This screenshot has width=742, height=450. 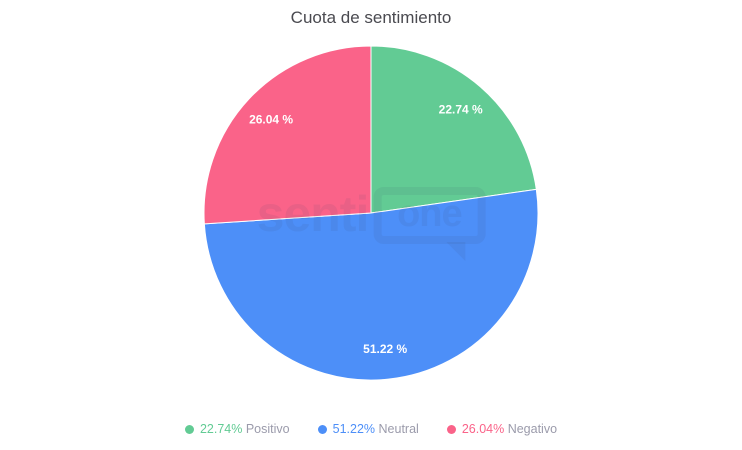 I want to click on pie-slice-positivo, so click(x=453, y=129).